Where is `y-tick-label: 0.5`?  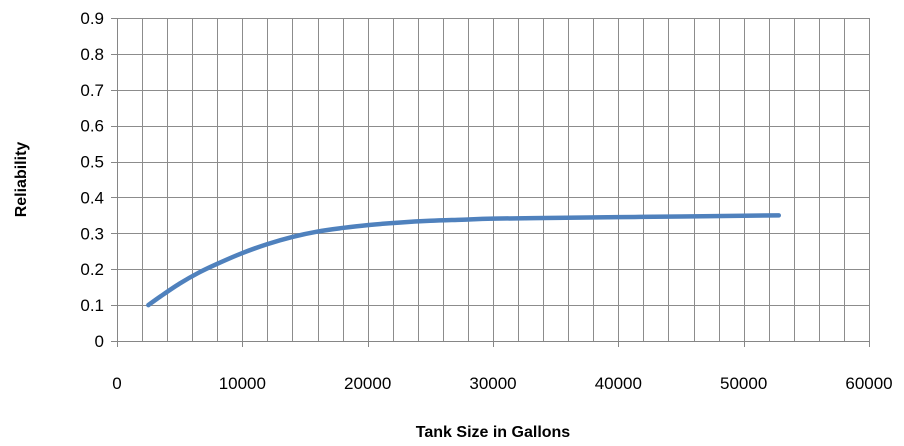 y-tick-label: 0.5 is located at coordinates (92, 162).